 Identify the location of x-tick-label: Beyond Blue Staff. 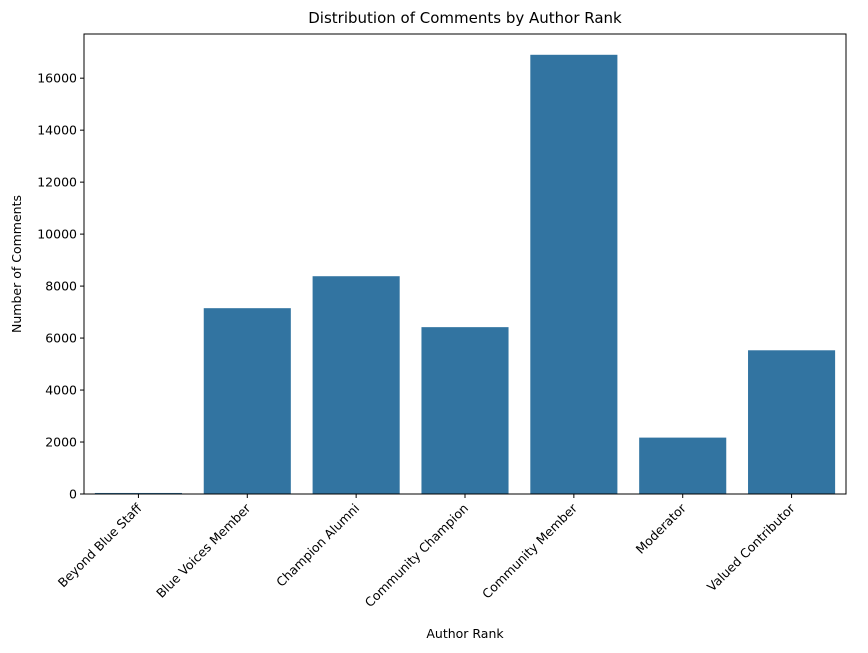
(100, 545).